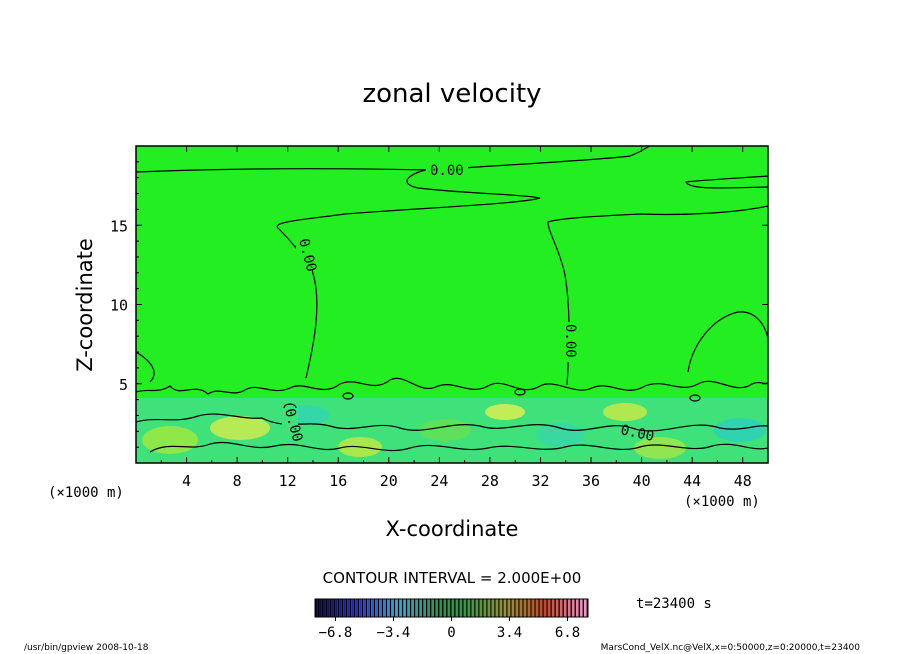  What do you see at coordinates (451, 94) in the screenshot?
I see `chart-title: zonal velocity` at bounding box center [451, 94].